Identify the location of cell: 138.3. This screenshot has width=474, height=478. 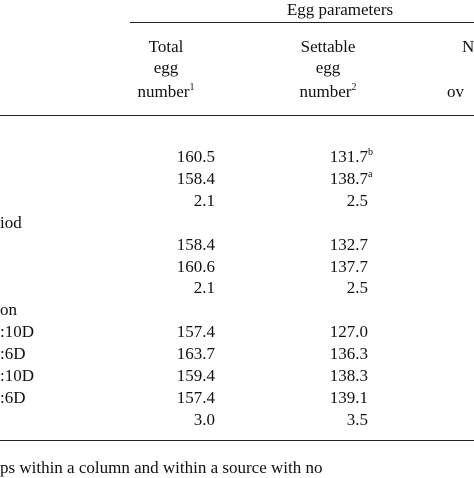
(349, 376).